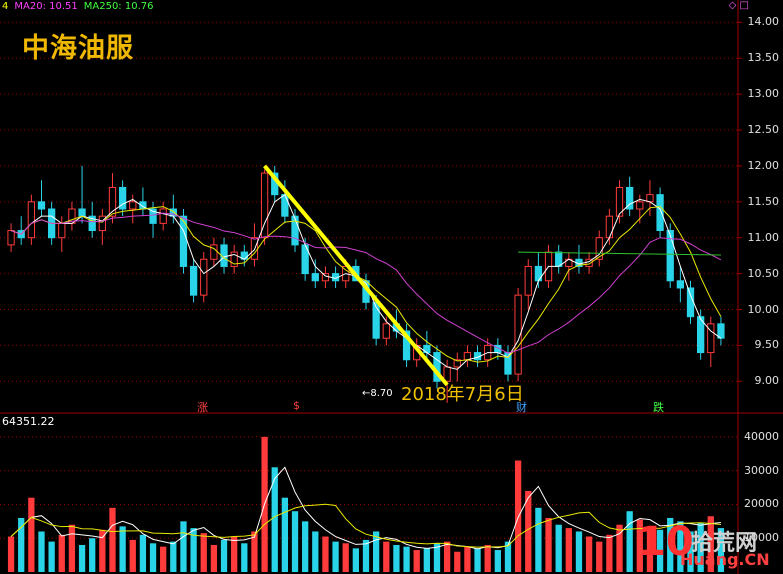  I want to click on watermark-text: 拾荒网, so click(724, 543).